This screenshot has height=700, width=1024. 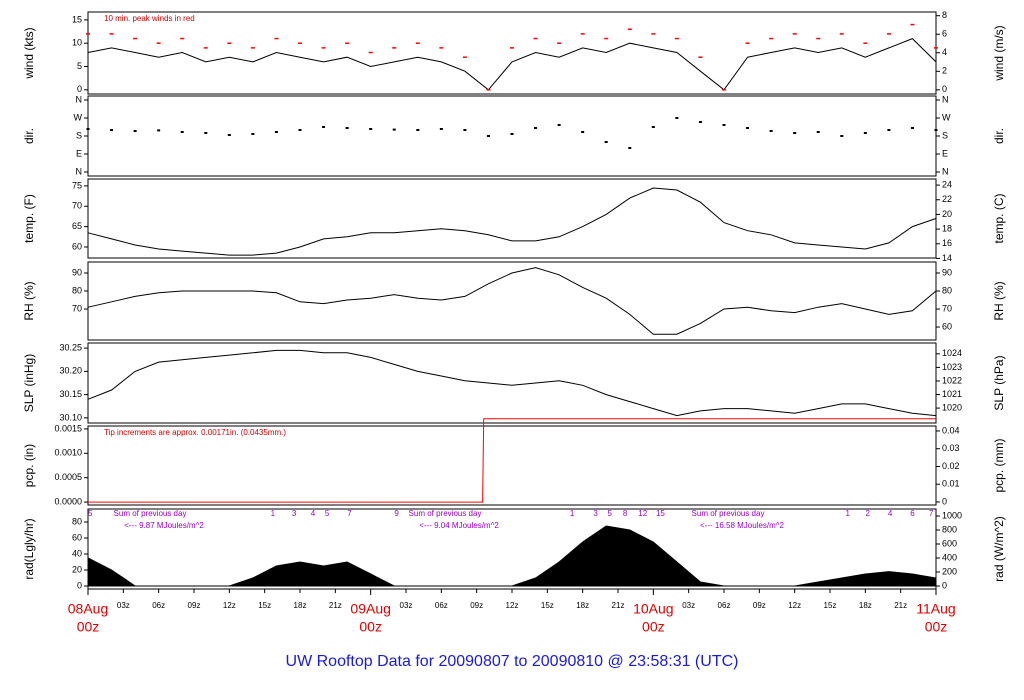 I want to click on hour-marker: 9, so click(x=396, y=513).